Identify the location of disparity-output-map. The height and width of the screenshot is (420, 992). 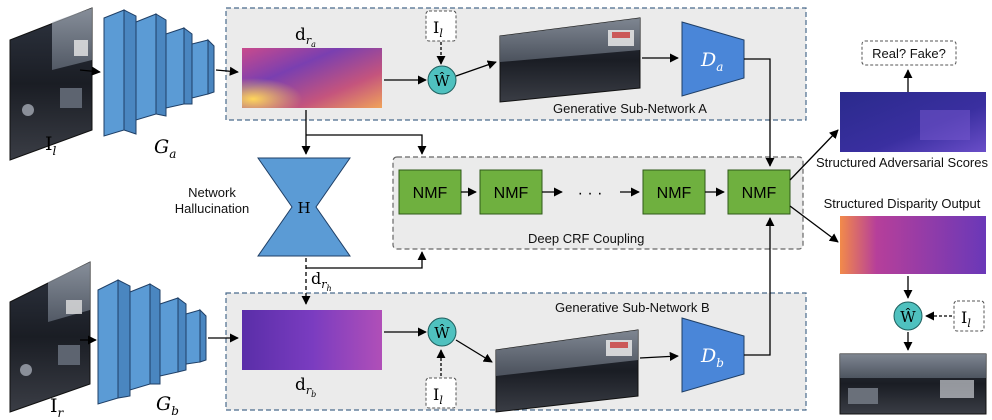
(913, 245).